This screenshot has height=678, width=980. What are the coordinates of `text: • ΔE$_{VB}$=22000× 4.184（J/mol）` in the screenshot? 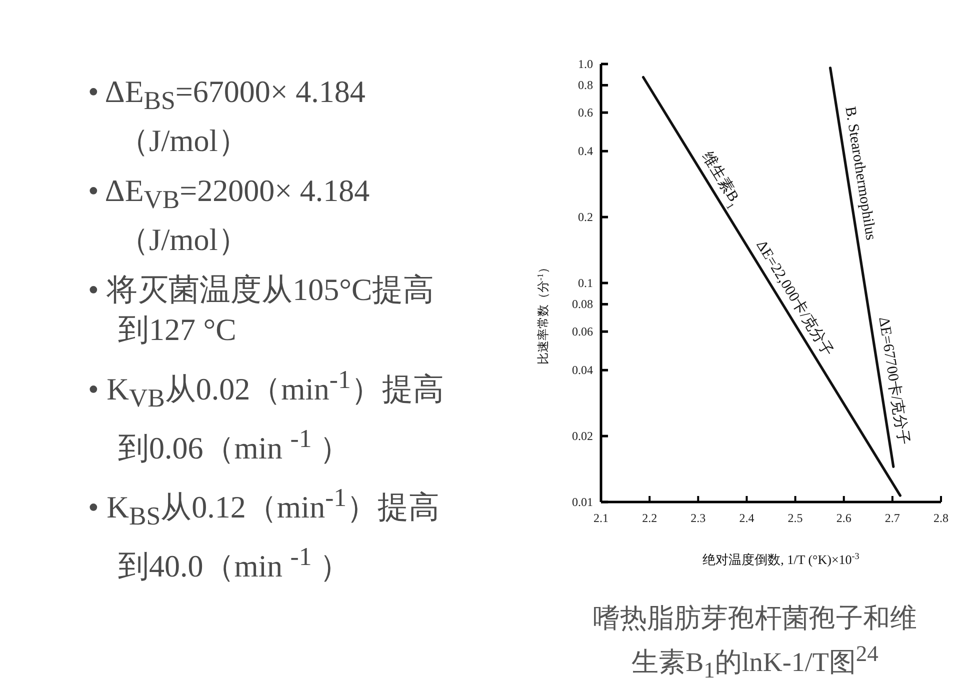 It's located at (229, 216).